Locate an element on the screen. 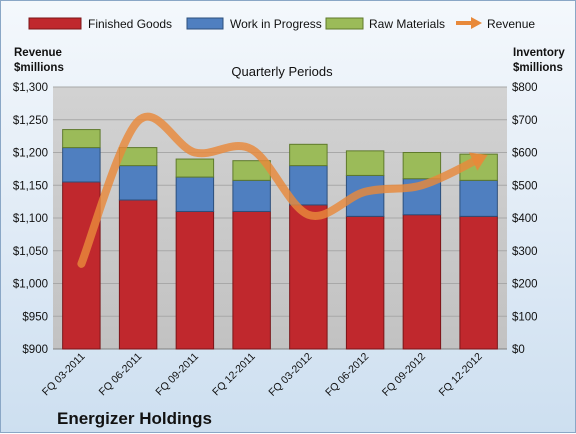 The width and height of the screenshot is (576, 434). legend-label-work-in-progress: Work in Progress is located at coordinates (276, 24).